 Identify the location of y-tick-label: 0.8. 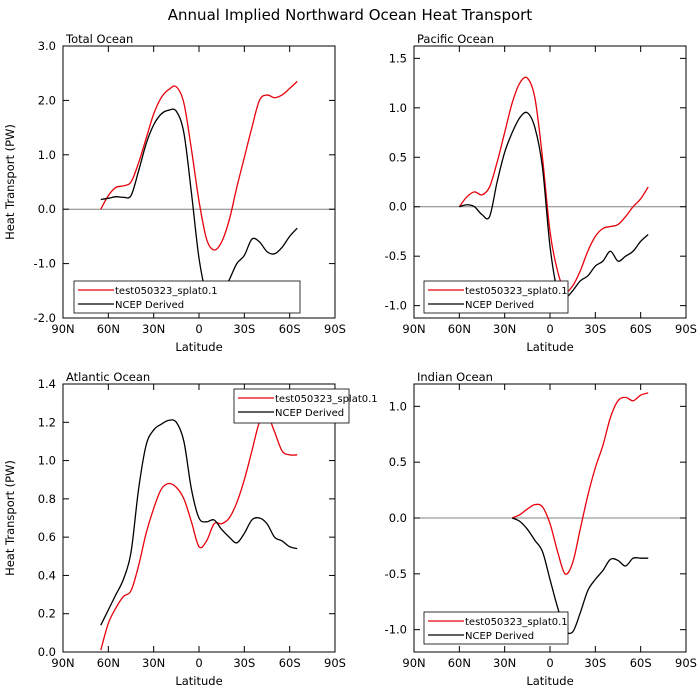
(47, 499).